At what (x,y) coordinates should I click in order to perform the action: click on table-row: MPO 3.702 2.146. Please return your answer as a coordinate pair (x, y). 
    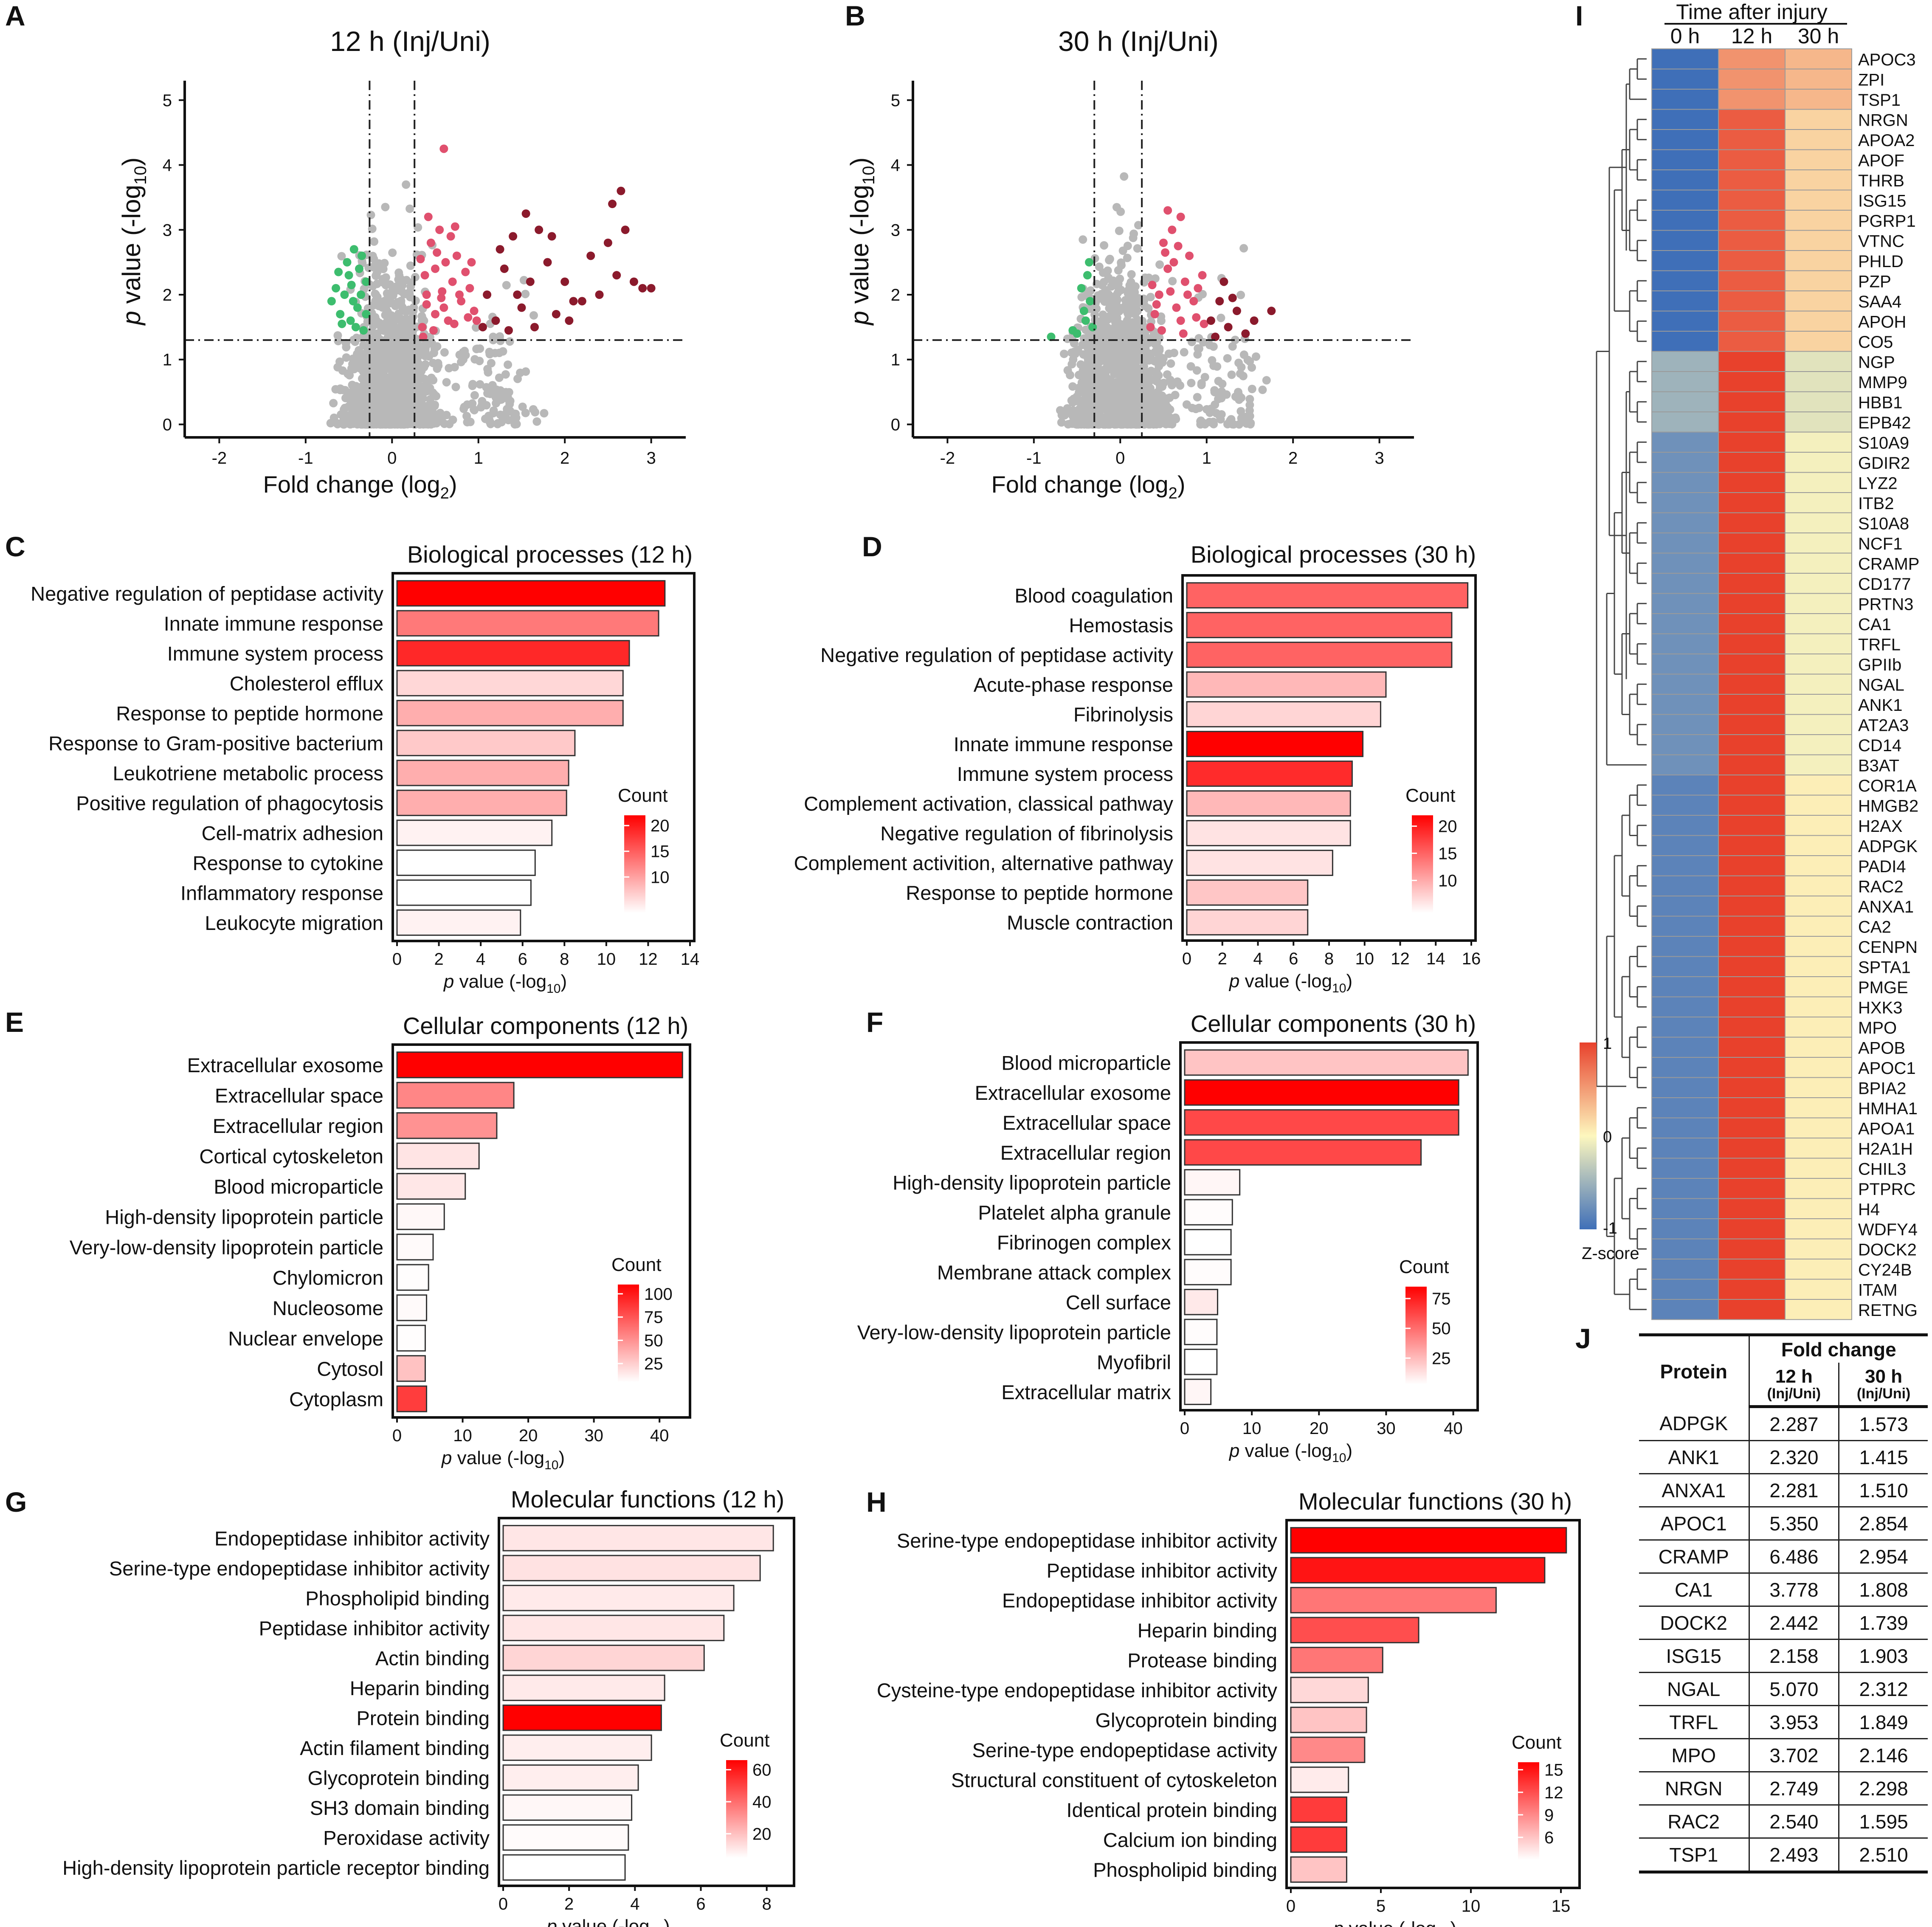
    Looking at the image, I should click on (1783, 1755).